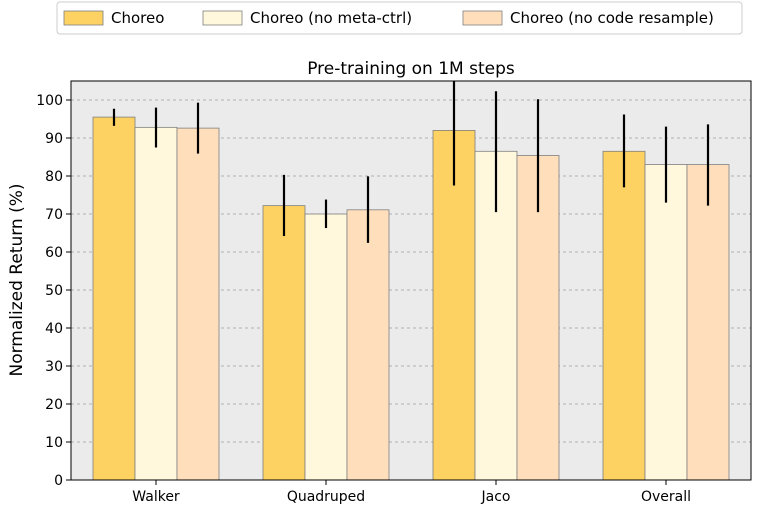 This screenshot has width=761, height=513. I want to click on legend-label-choreo: Choreo, so click(137, 18).